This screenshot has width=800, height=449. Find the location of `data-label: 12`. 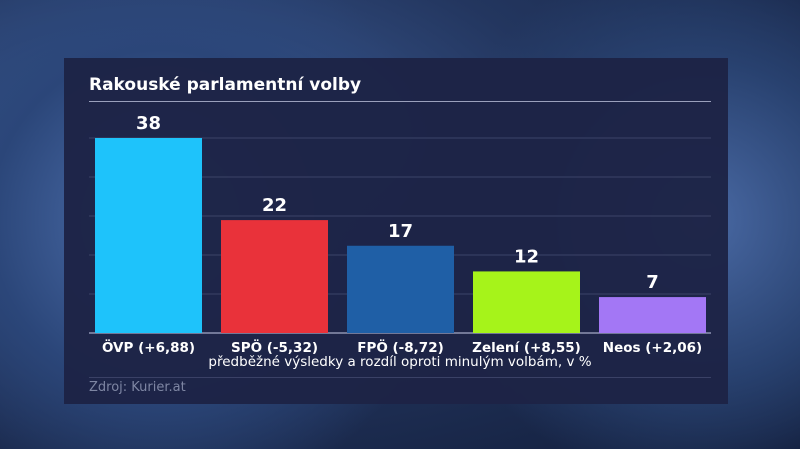

data-label: 12 is located at coordinates (526, 256).